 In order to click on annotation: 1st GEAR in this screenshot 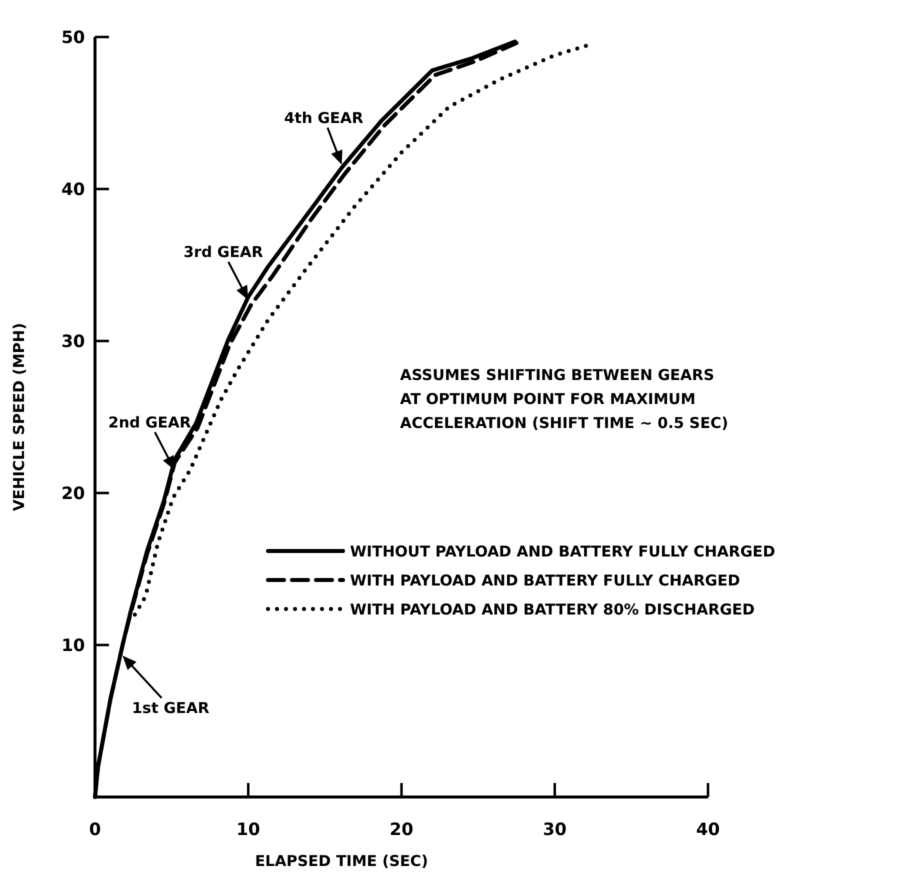, I will do `click(171, 707)`.